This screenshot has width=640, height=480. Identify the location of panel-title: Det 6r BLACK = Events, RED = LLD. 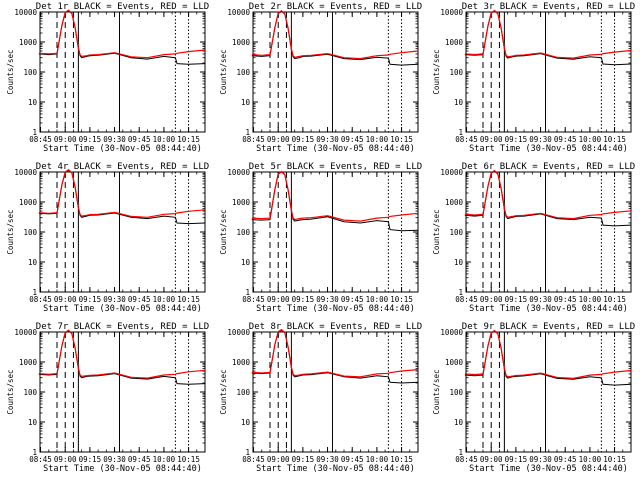
(548, 167).